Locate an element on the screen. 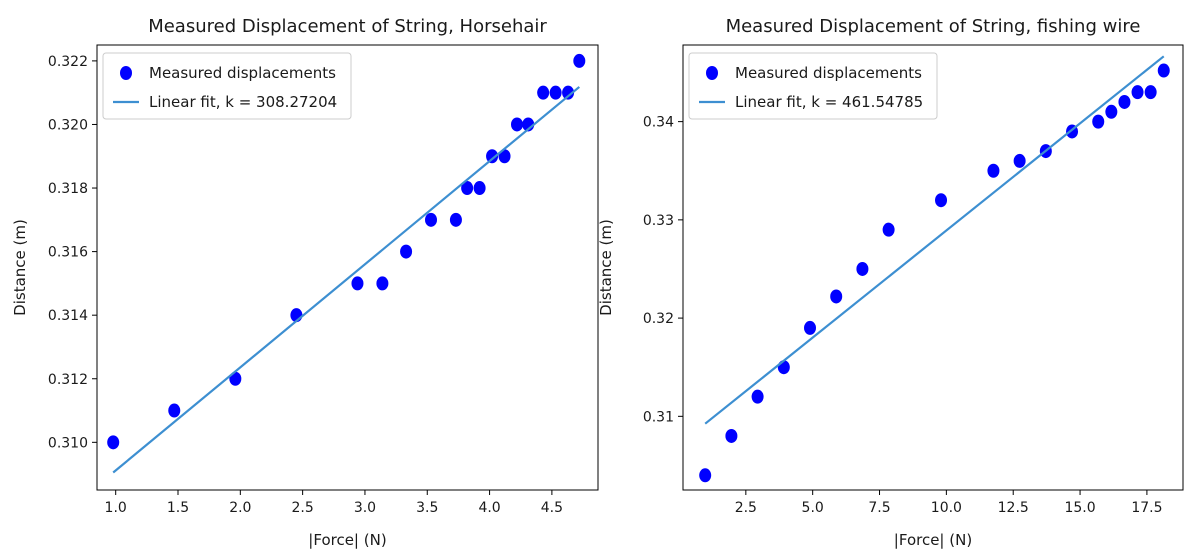 This screenshot has height=555, width=1191. chart-1-x-tick-label: 1.5 is located at coordinates (178, 508).